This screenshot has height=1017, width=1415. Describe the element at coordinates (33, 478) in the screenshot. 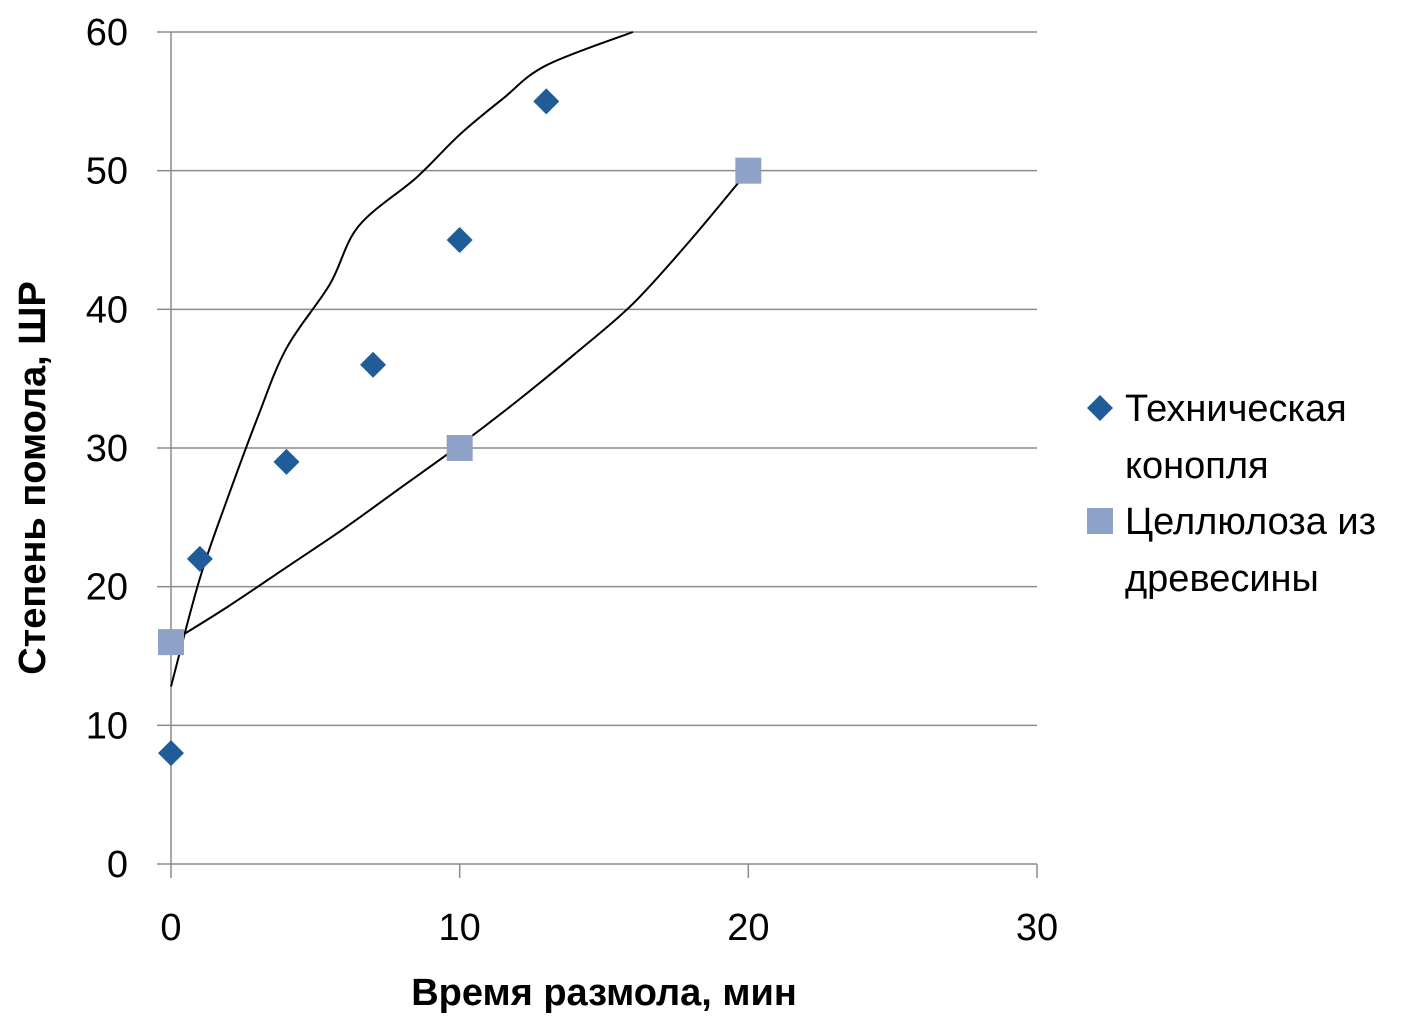

I see `y-axis-title: Степень помола, ШР` at that location.